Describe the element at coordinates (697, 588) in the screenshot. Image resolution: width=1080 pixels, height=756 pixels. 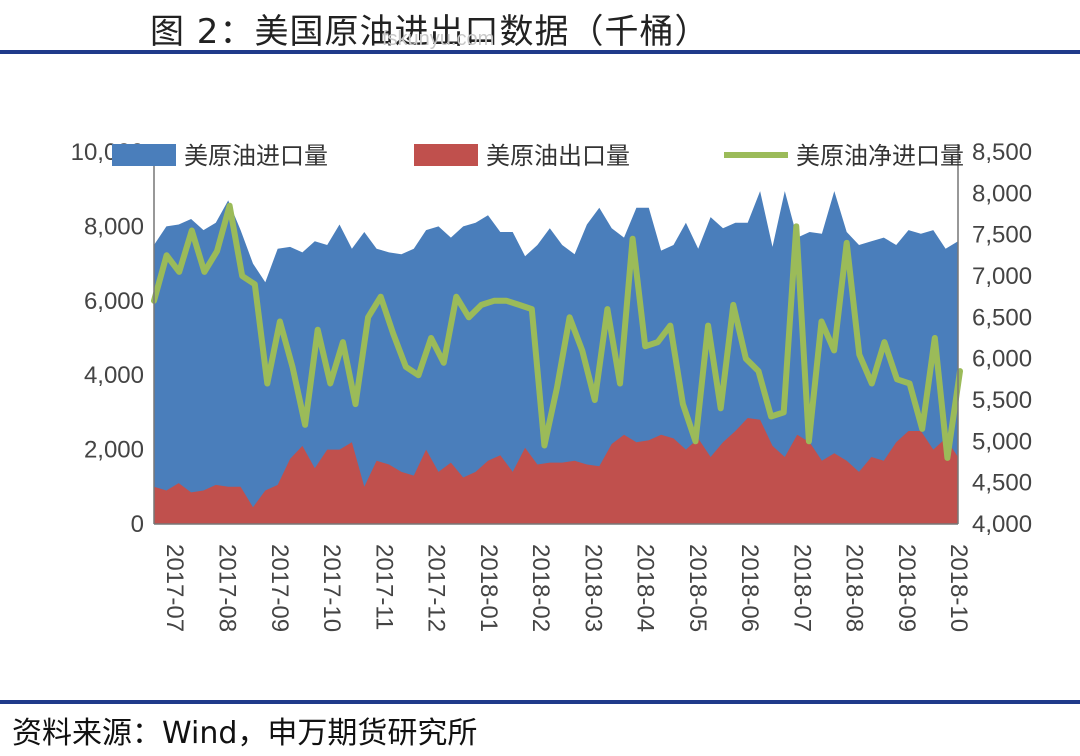
I see `x-axis-tick-label: 2018-05` at that location.